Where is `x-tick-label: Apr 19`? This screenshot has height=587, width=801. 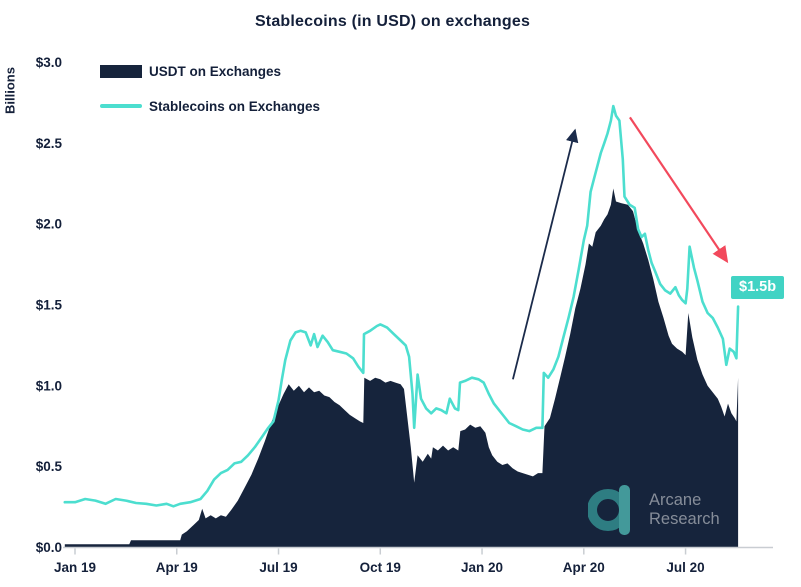
x-tick-label: Apr 19 is located at coordinates (177, 567).